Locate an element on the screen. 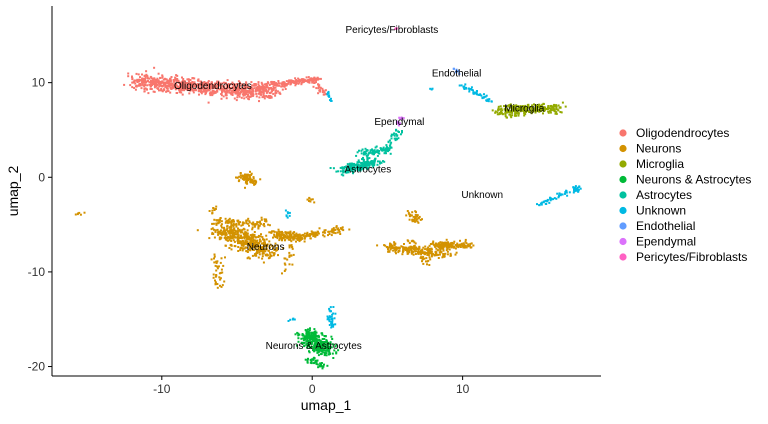 The height and width of the screenshot is (424, 768). legend-label: Unknown is located at coordinates (661, 211).